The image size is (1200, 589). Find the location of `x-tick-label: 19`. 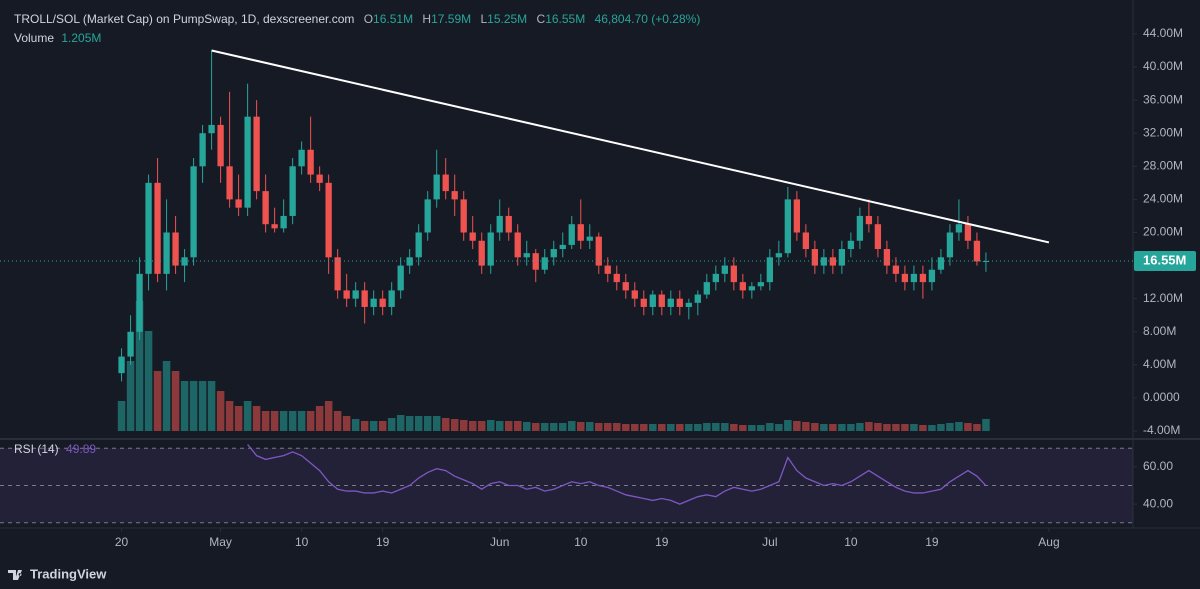

x-tick-label: 19 is located at coordinates (932, 542).